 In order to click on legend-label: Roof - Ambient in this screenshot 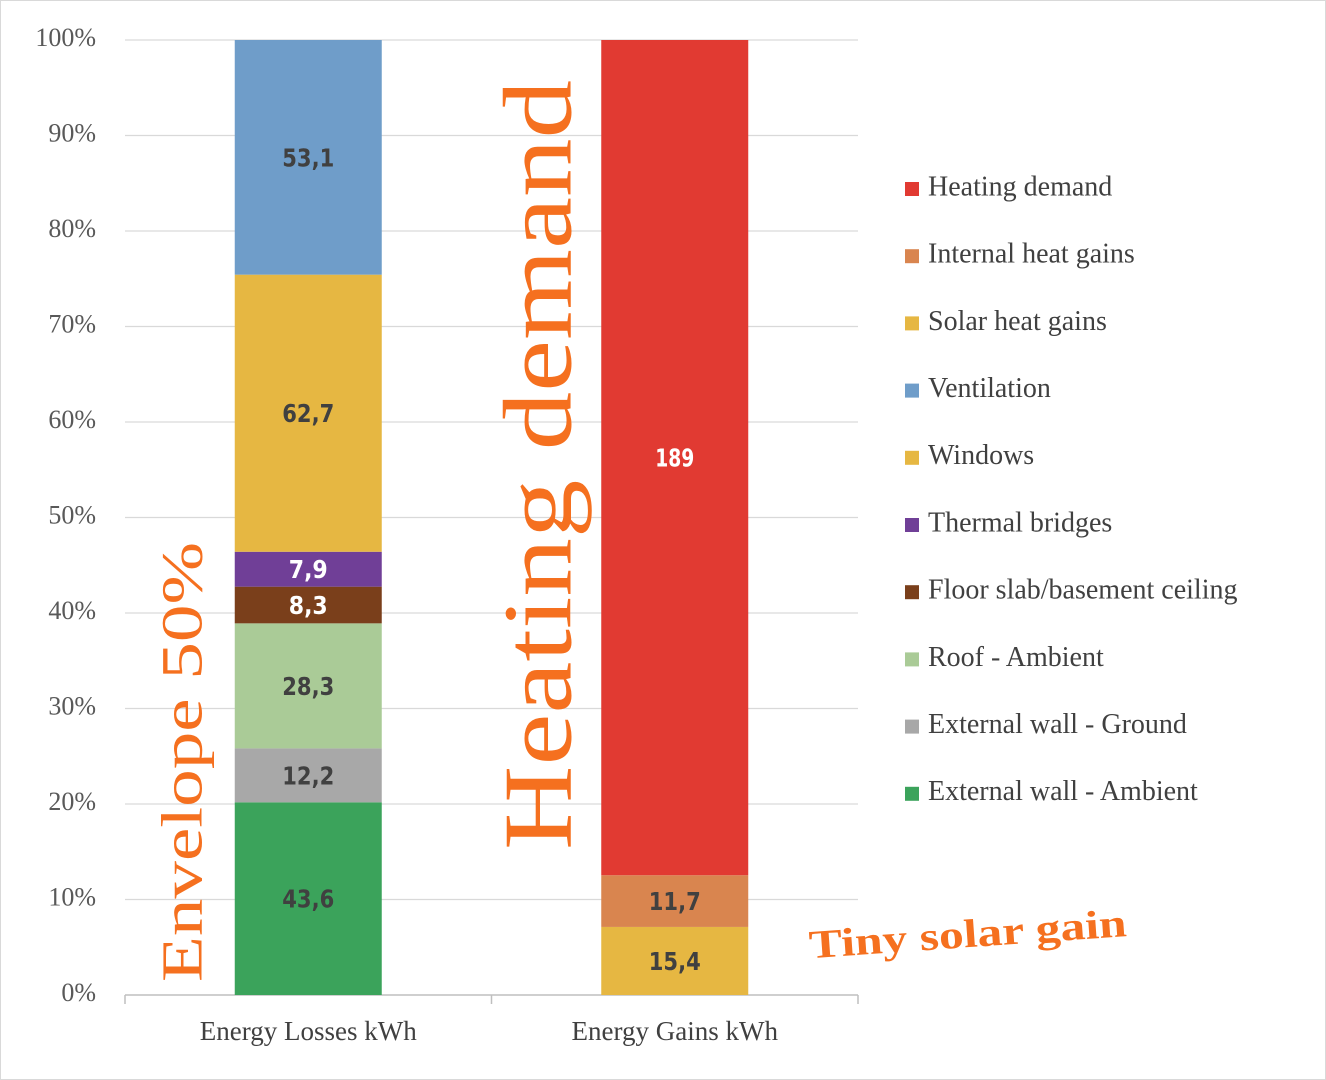, I will do `click(1016, 657)`.